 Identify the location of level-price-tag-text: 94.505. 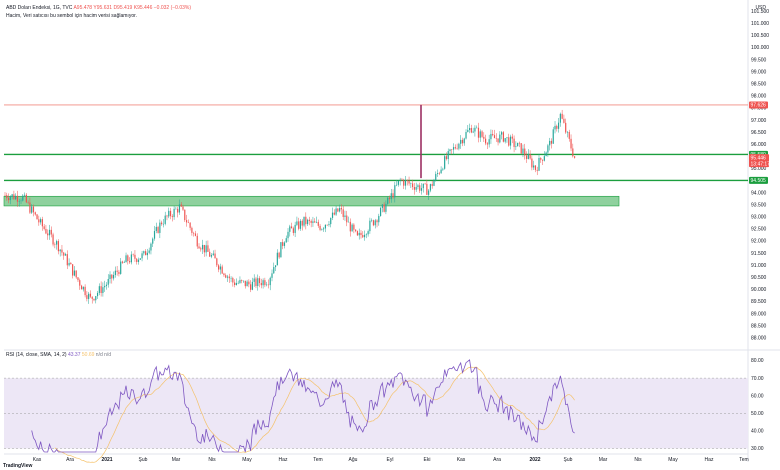
(759, 181).